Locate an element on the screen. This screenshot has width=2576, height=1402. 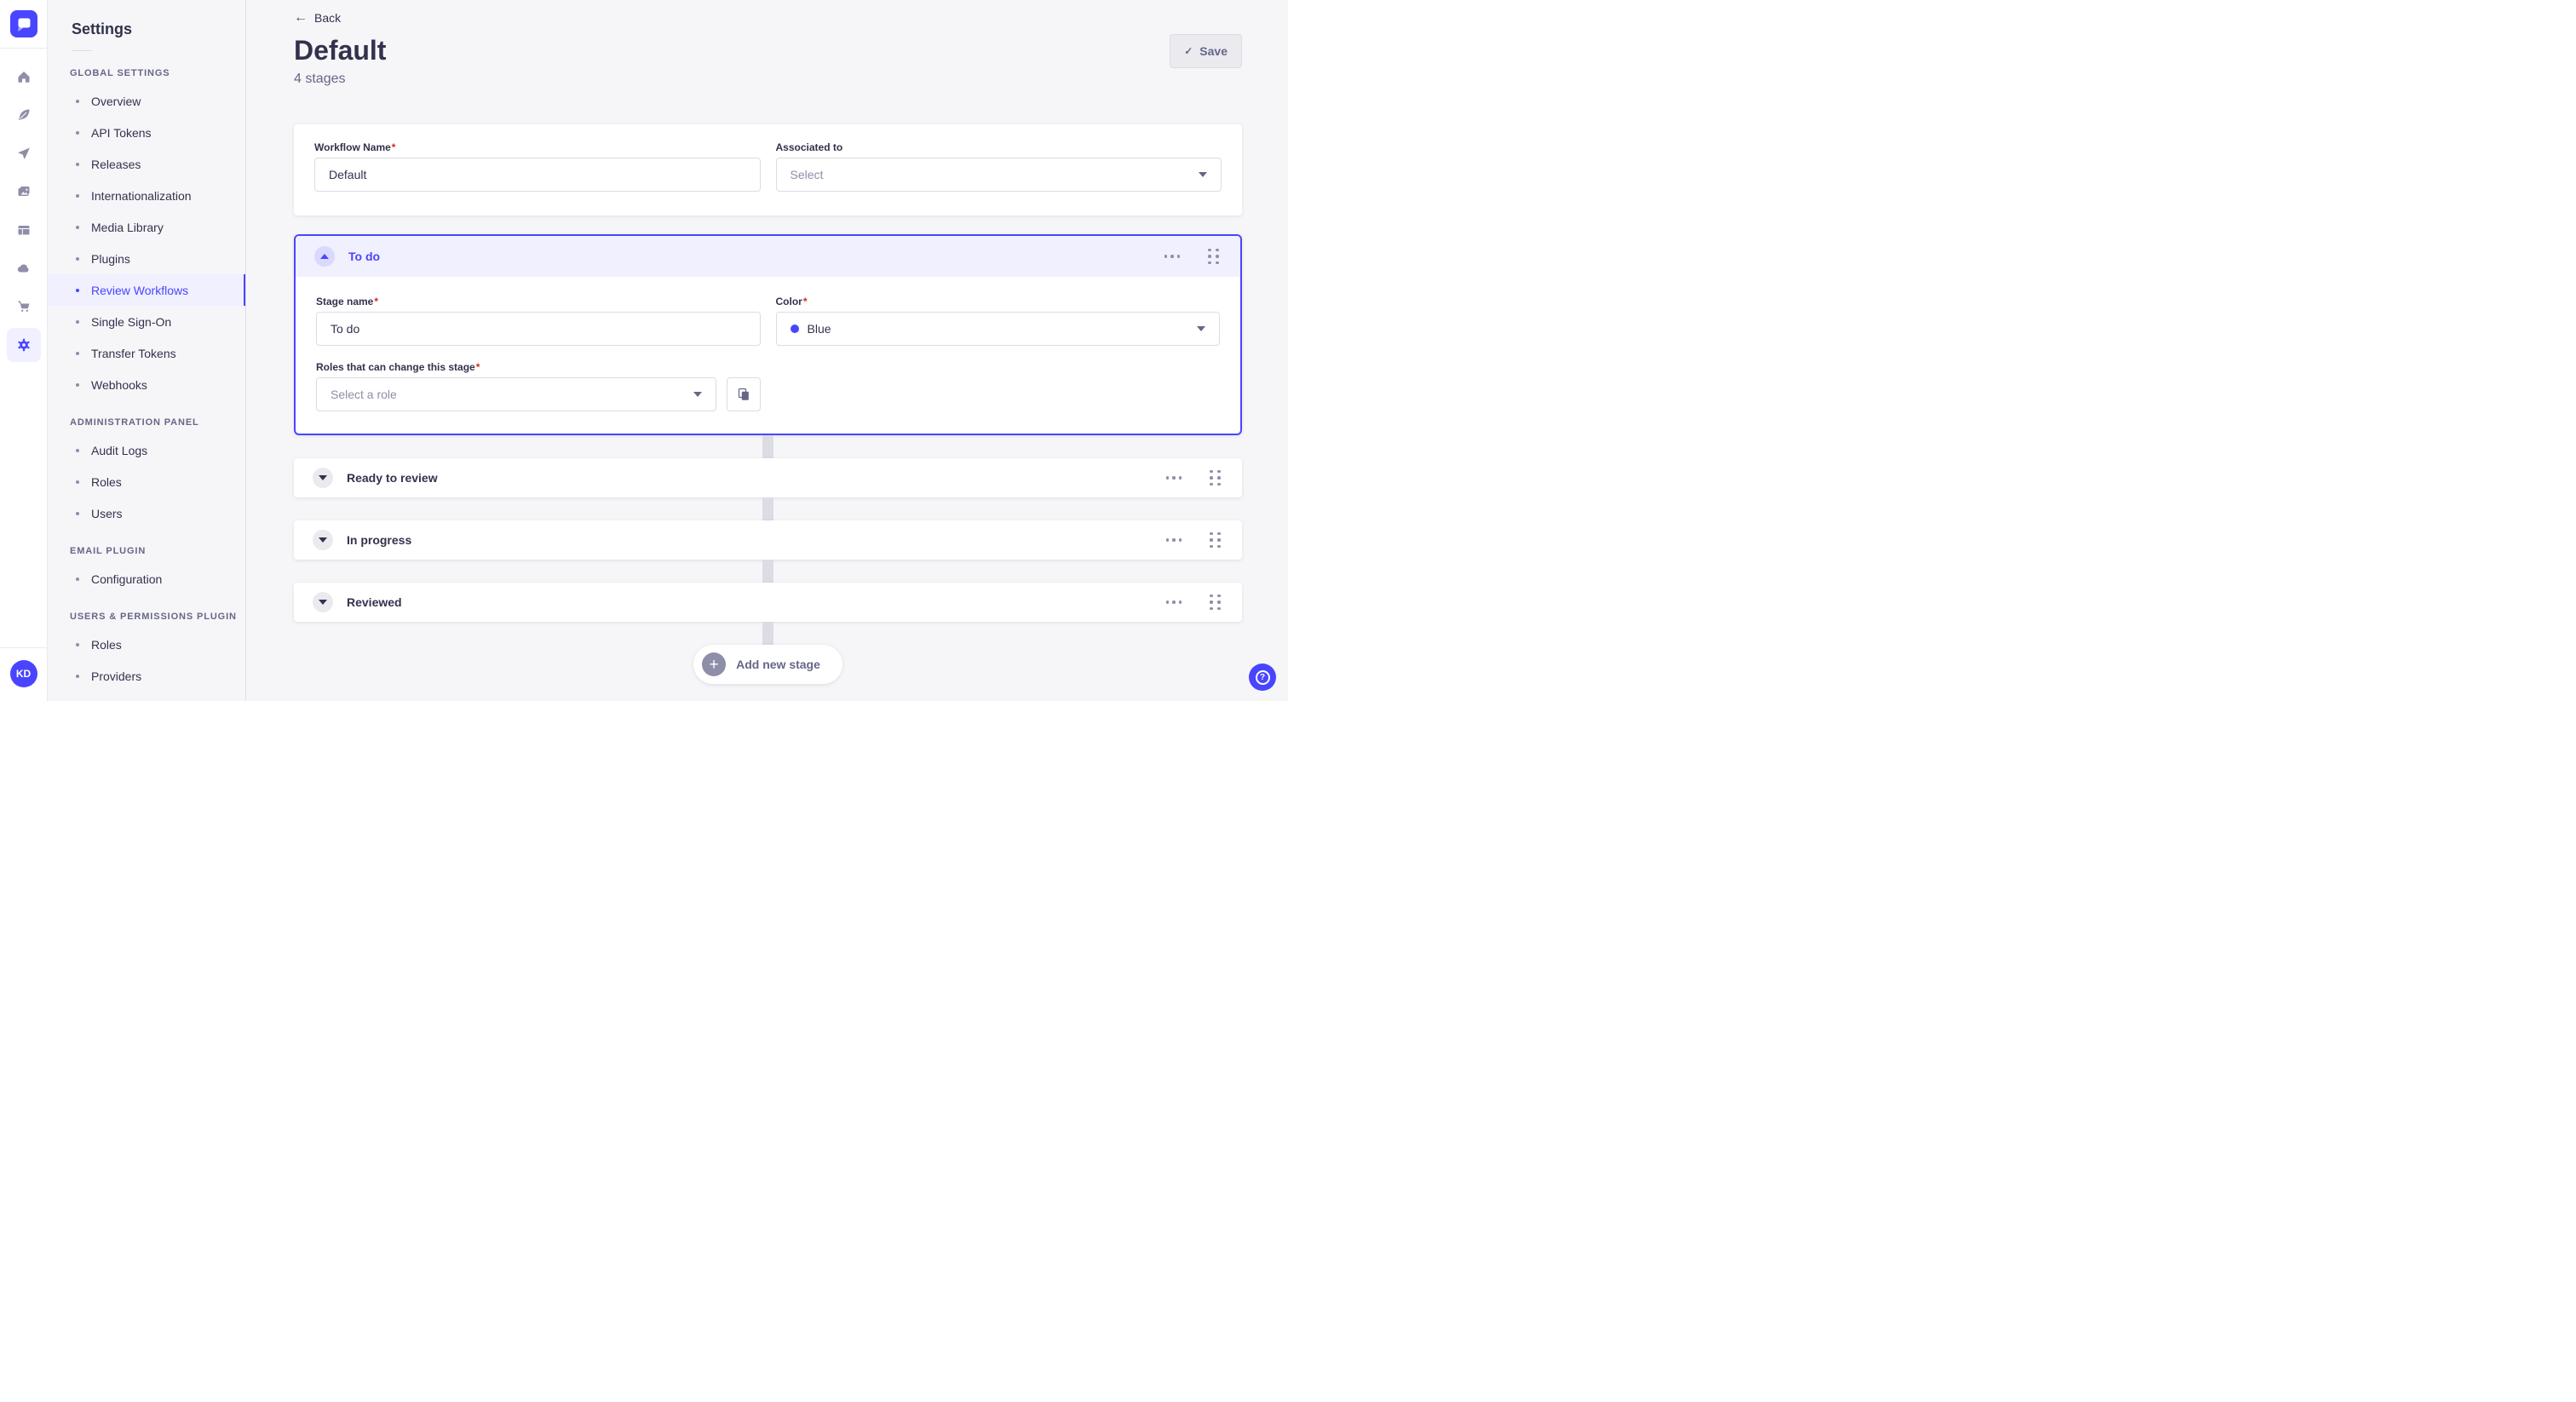
sidebar-item-releases: Releases is located at coordinates (147, 164).